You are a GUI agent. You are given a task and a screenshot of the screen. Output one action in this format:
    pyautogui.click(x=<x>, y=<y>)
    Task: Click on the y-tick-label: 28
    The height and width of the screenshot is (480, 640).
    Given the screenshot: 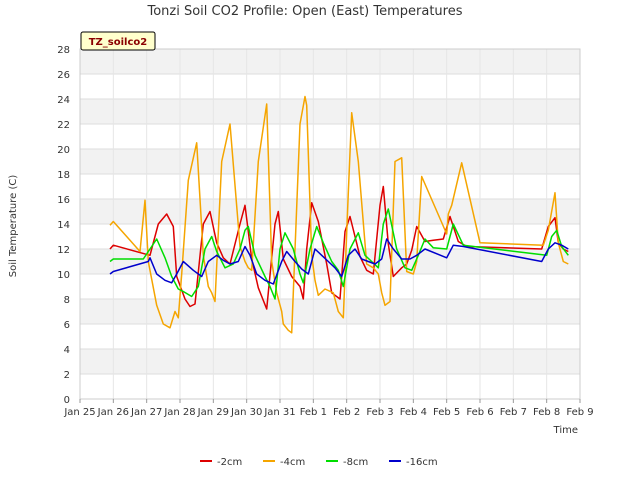 What is the action you would take?
    pyautogui.click(x=63, y=50)
    